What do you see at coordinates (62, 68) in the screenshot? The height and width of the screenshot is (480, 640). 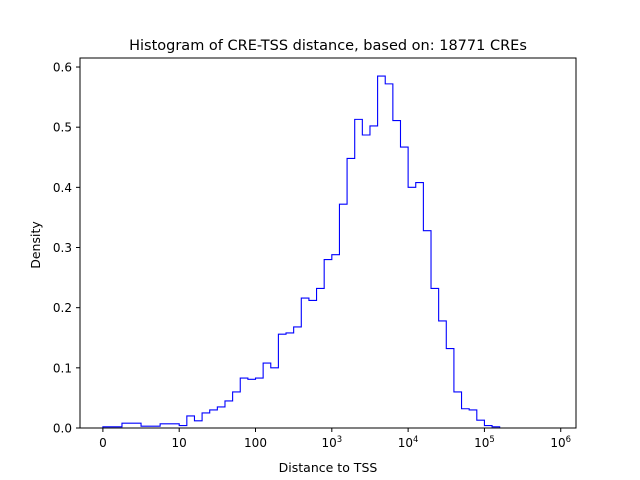 I see `y-tick-label: 0.6` at bounding box center [62, 68].